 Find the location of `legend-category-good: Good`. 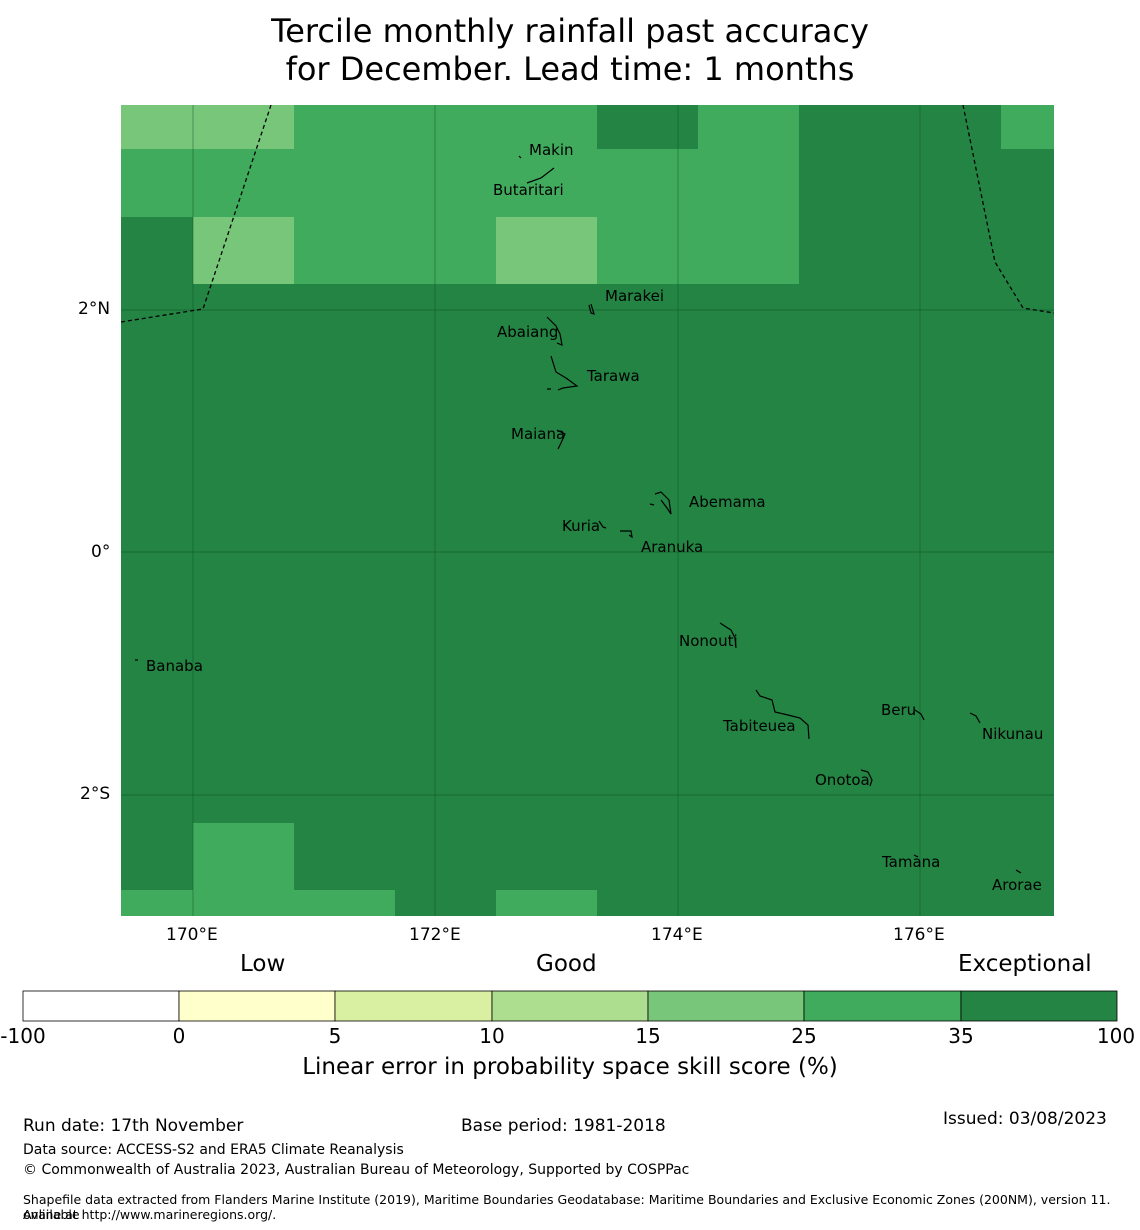

legend-category-good: Good is located at coordinates (566, 964).